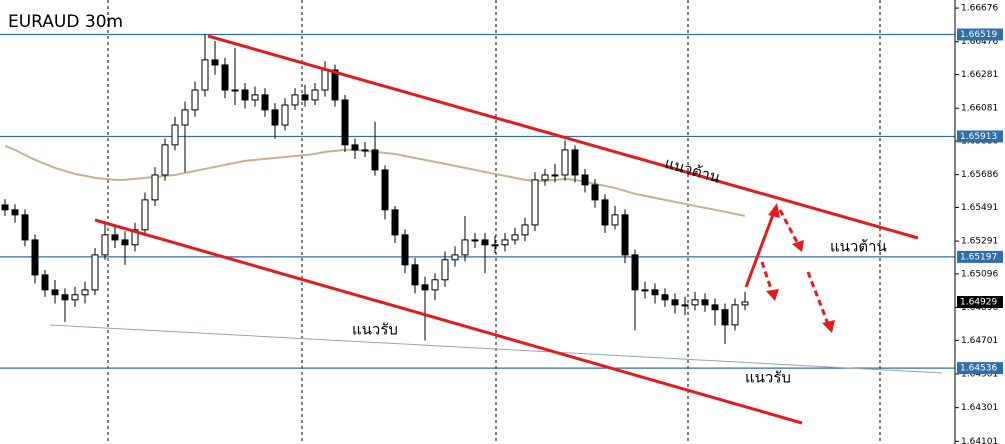 This screenshot has height=444, width=1005. I want to click on level-label: 1.65913, so click(978, 137).